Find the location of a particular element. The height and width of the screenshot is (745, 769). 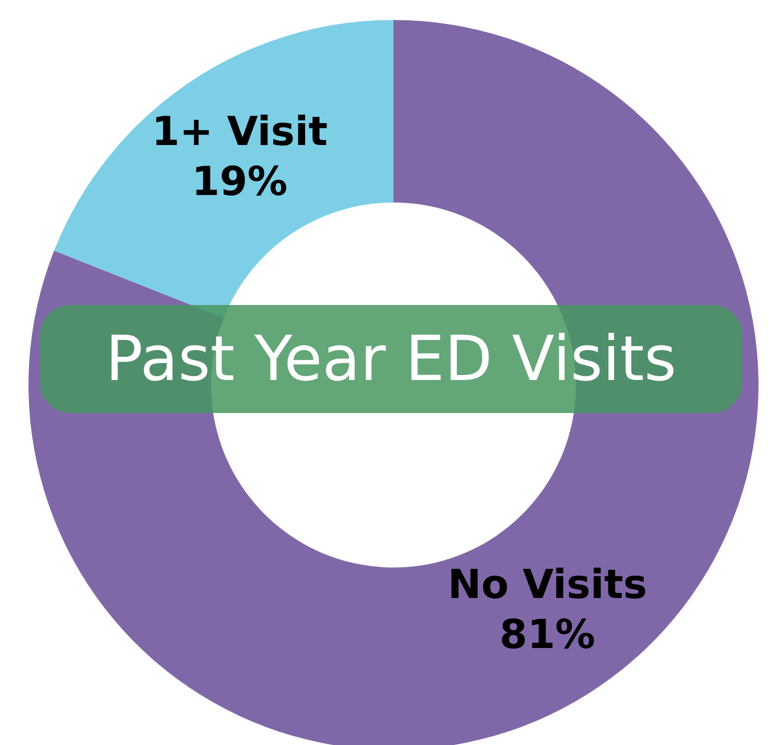

slice-label: No Visits is located at coordinates (548, 585).